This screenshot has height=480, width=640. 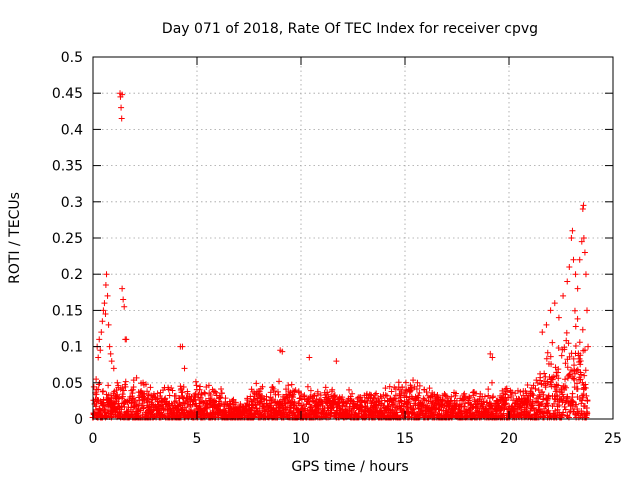 What do you see at coordinates (355, 439) in the screenshot?
I see `x-tick-labels: 0 5 10 15 20 25` at bounding box center [355, 439].